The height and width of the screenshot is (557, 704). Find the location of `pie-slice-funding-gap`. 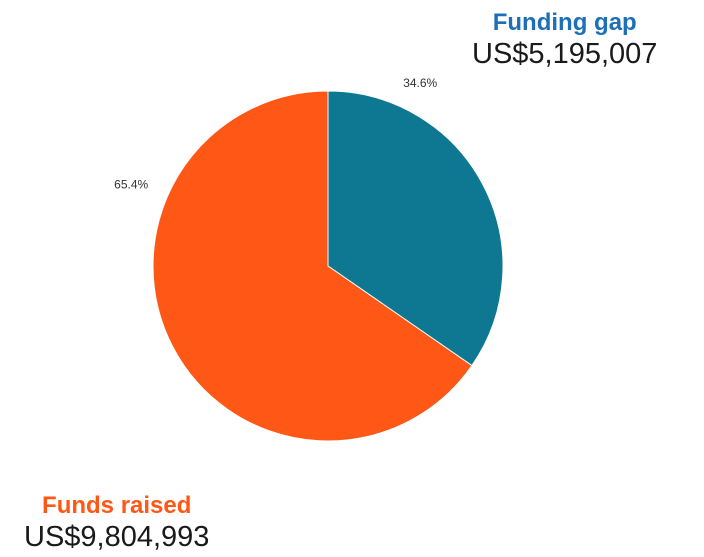

pie-slice-funding-gap is located at coordinates (415, 228).